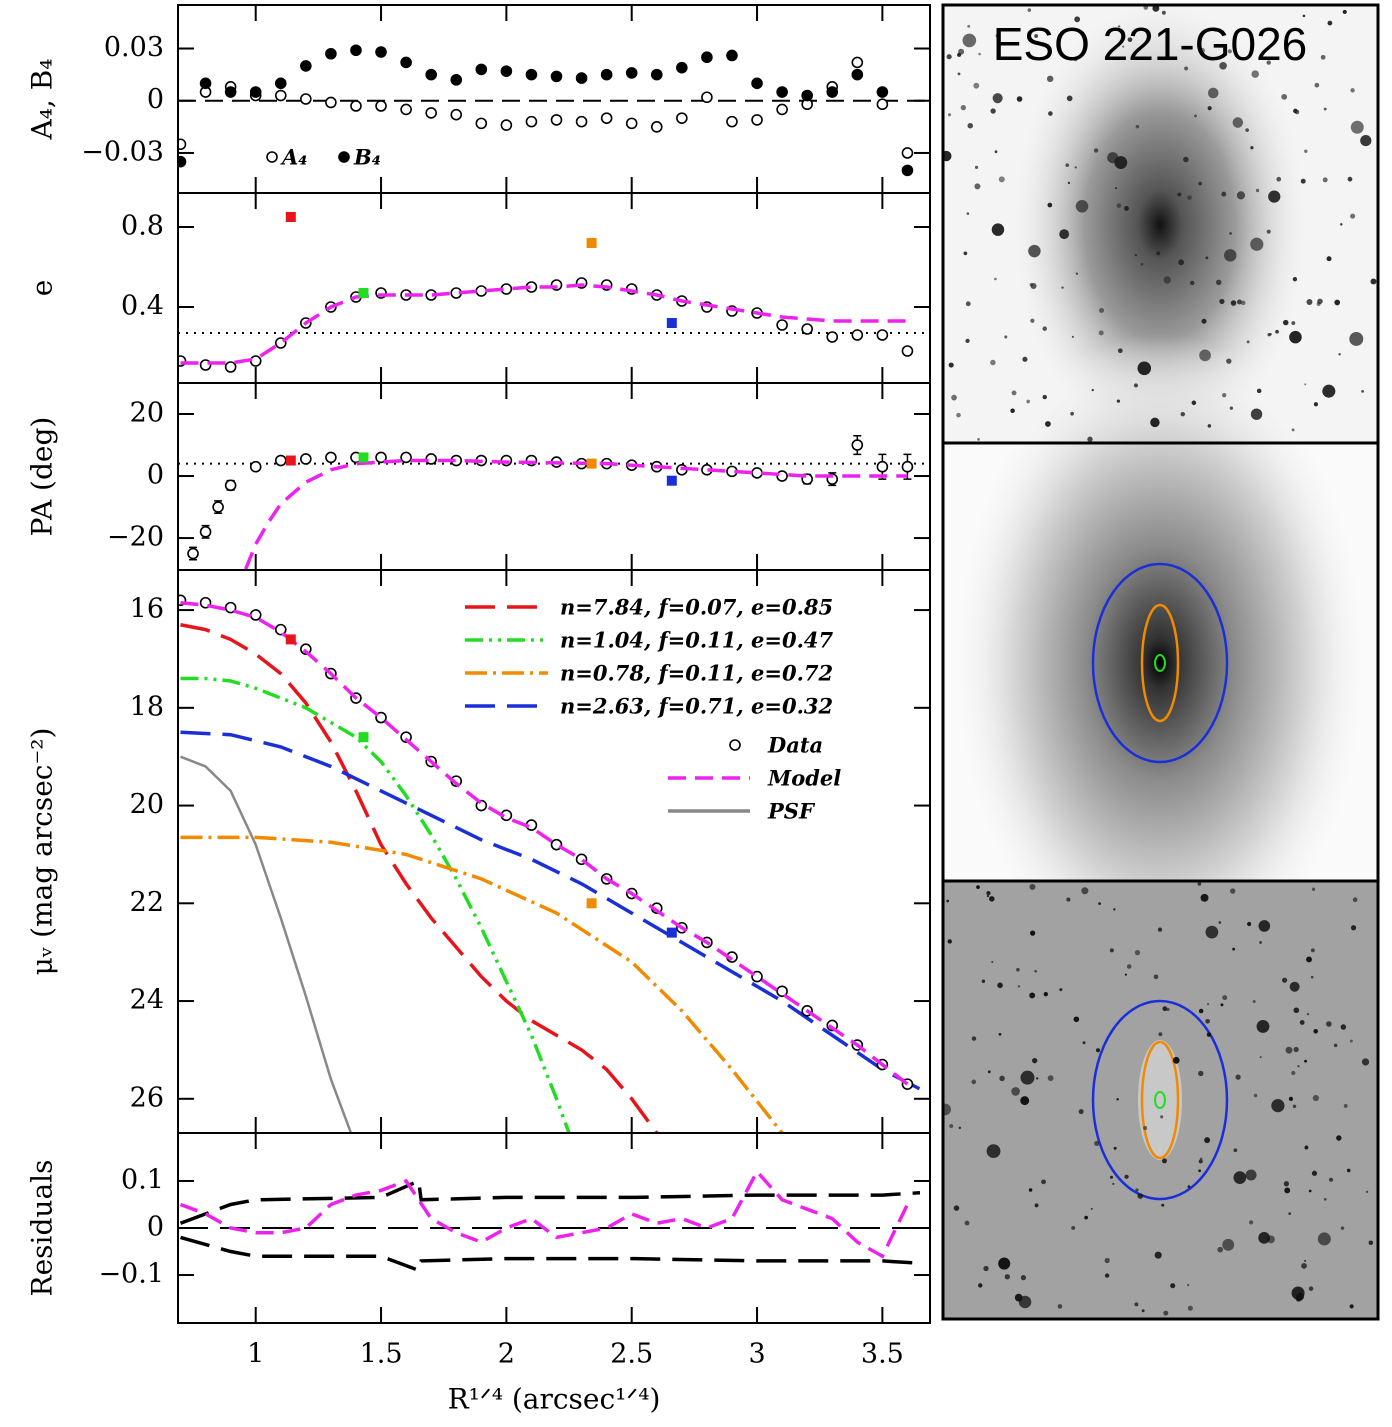  What do you see at coordinates (42, 1228) in the screenshot?
I see `y-axis-label: Residuals` at bounding box center [42, 1228].